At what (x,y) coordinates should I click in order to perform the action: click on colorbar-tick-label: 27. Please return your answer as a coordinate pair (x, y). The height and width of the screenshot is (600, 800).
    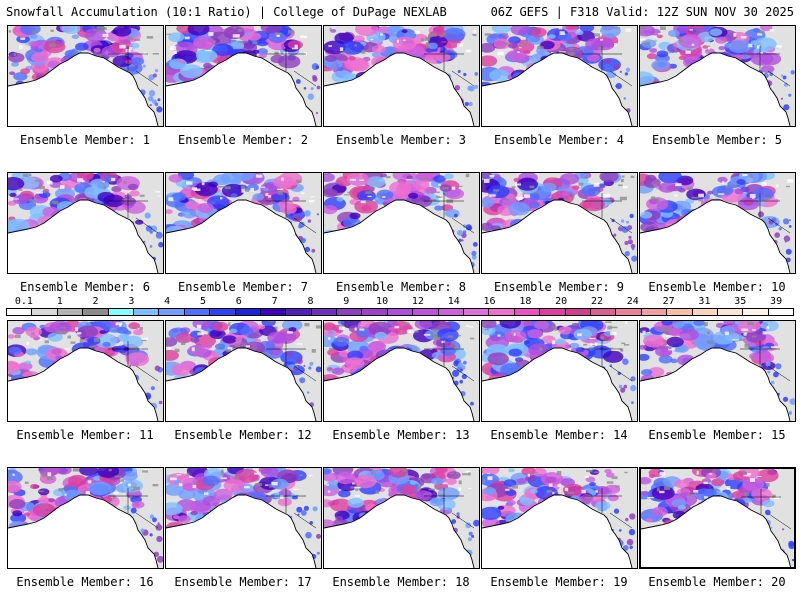
    Looking at the image, I should click on (668, 301).